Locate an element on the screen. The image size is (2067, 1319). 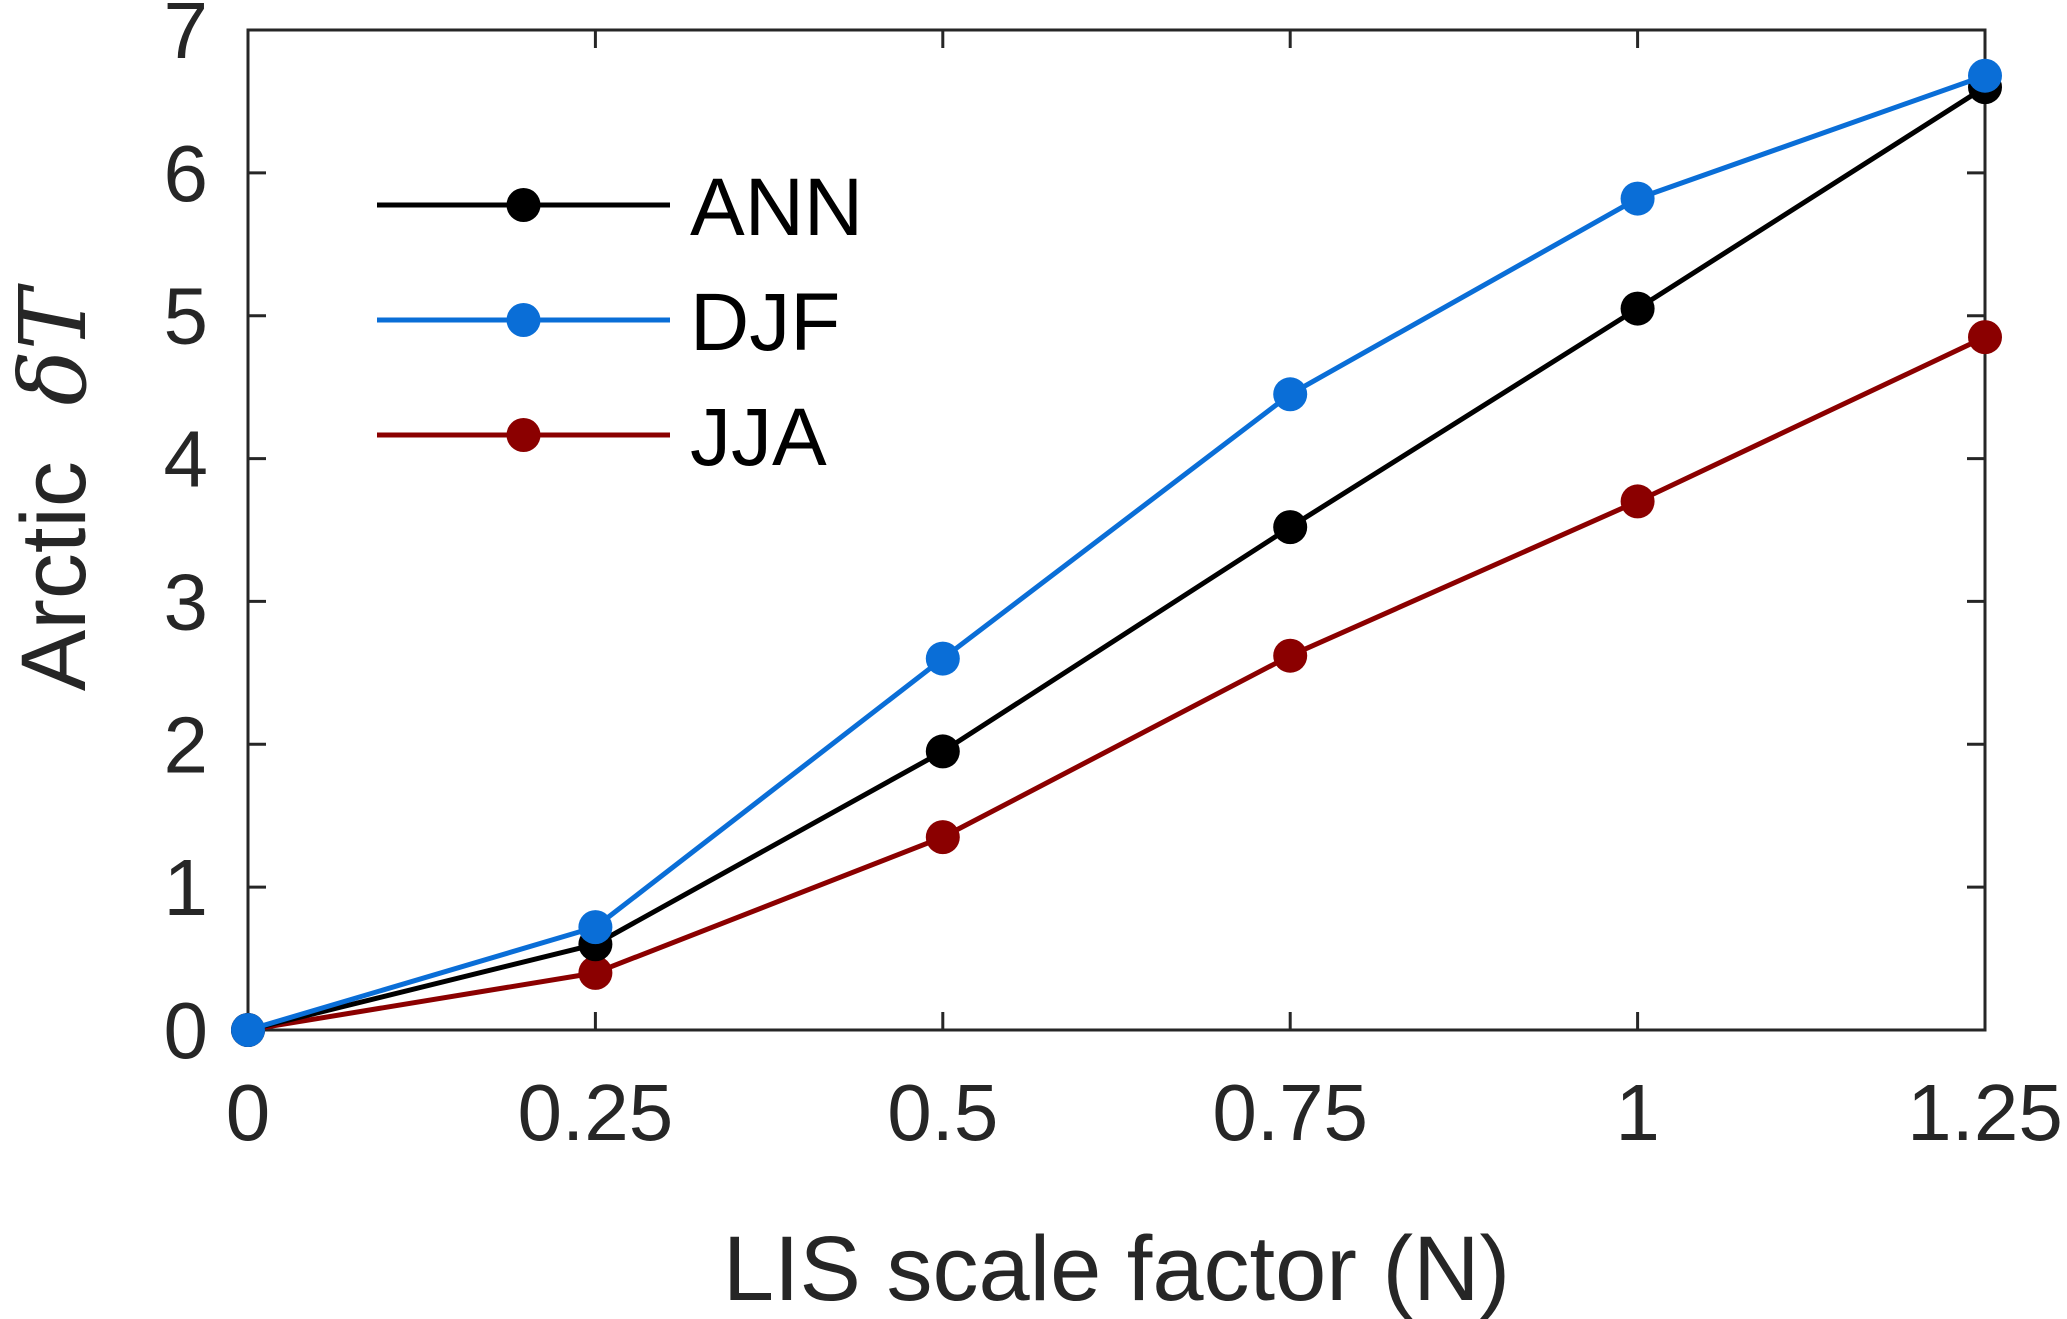
legend: ANN DJF JJA is located at coordinates (620, 322).